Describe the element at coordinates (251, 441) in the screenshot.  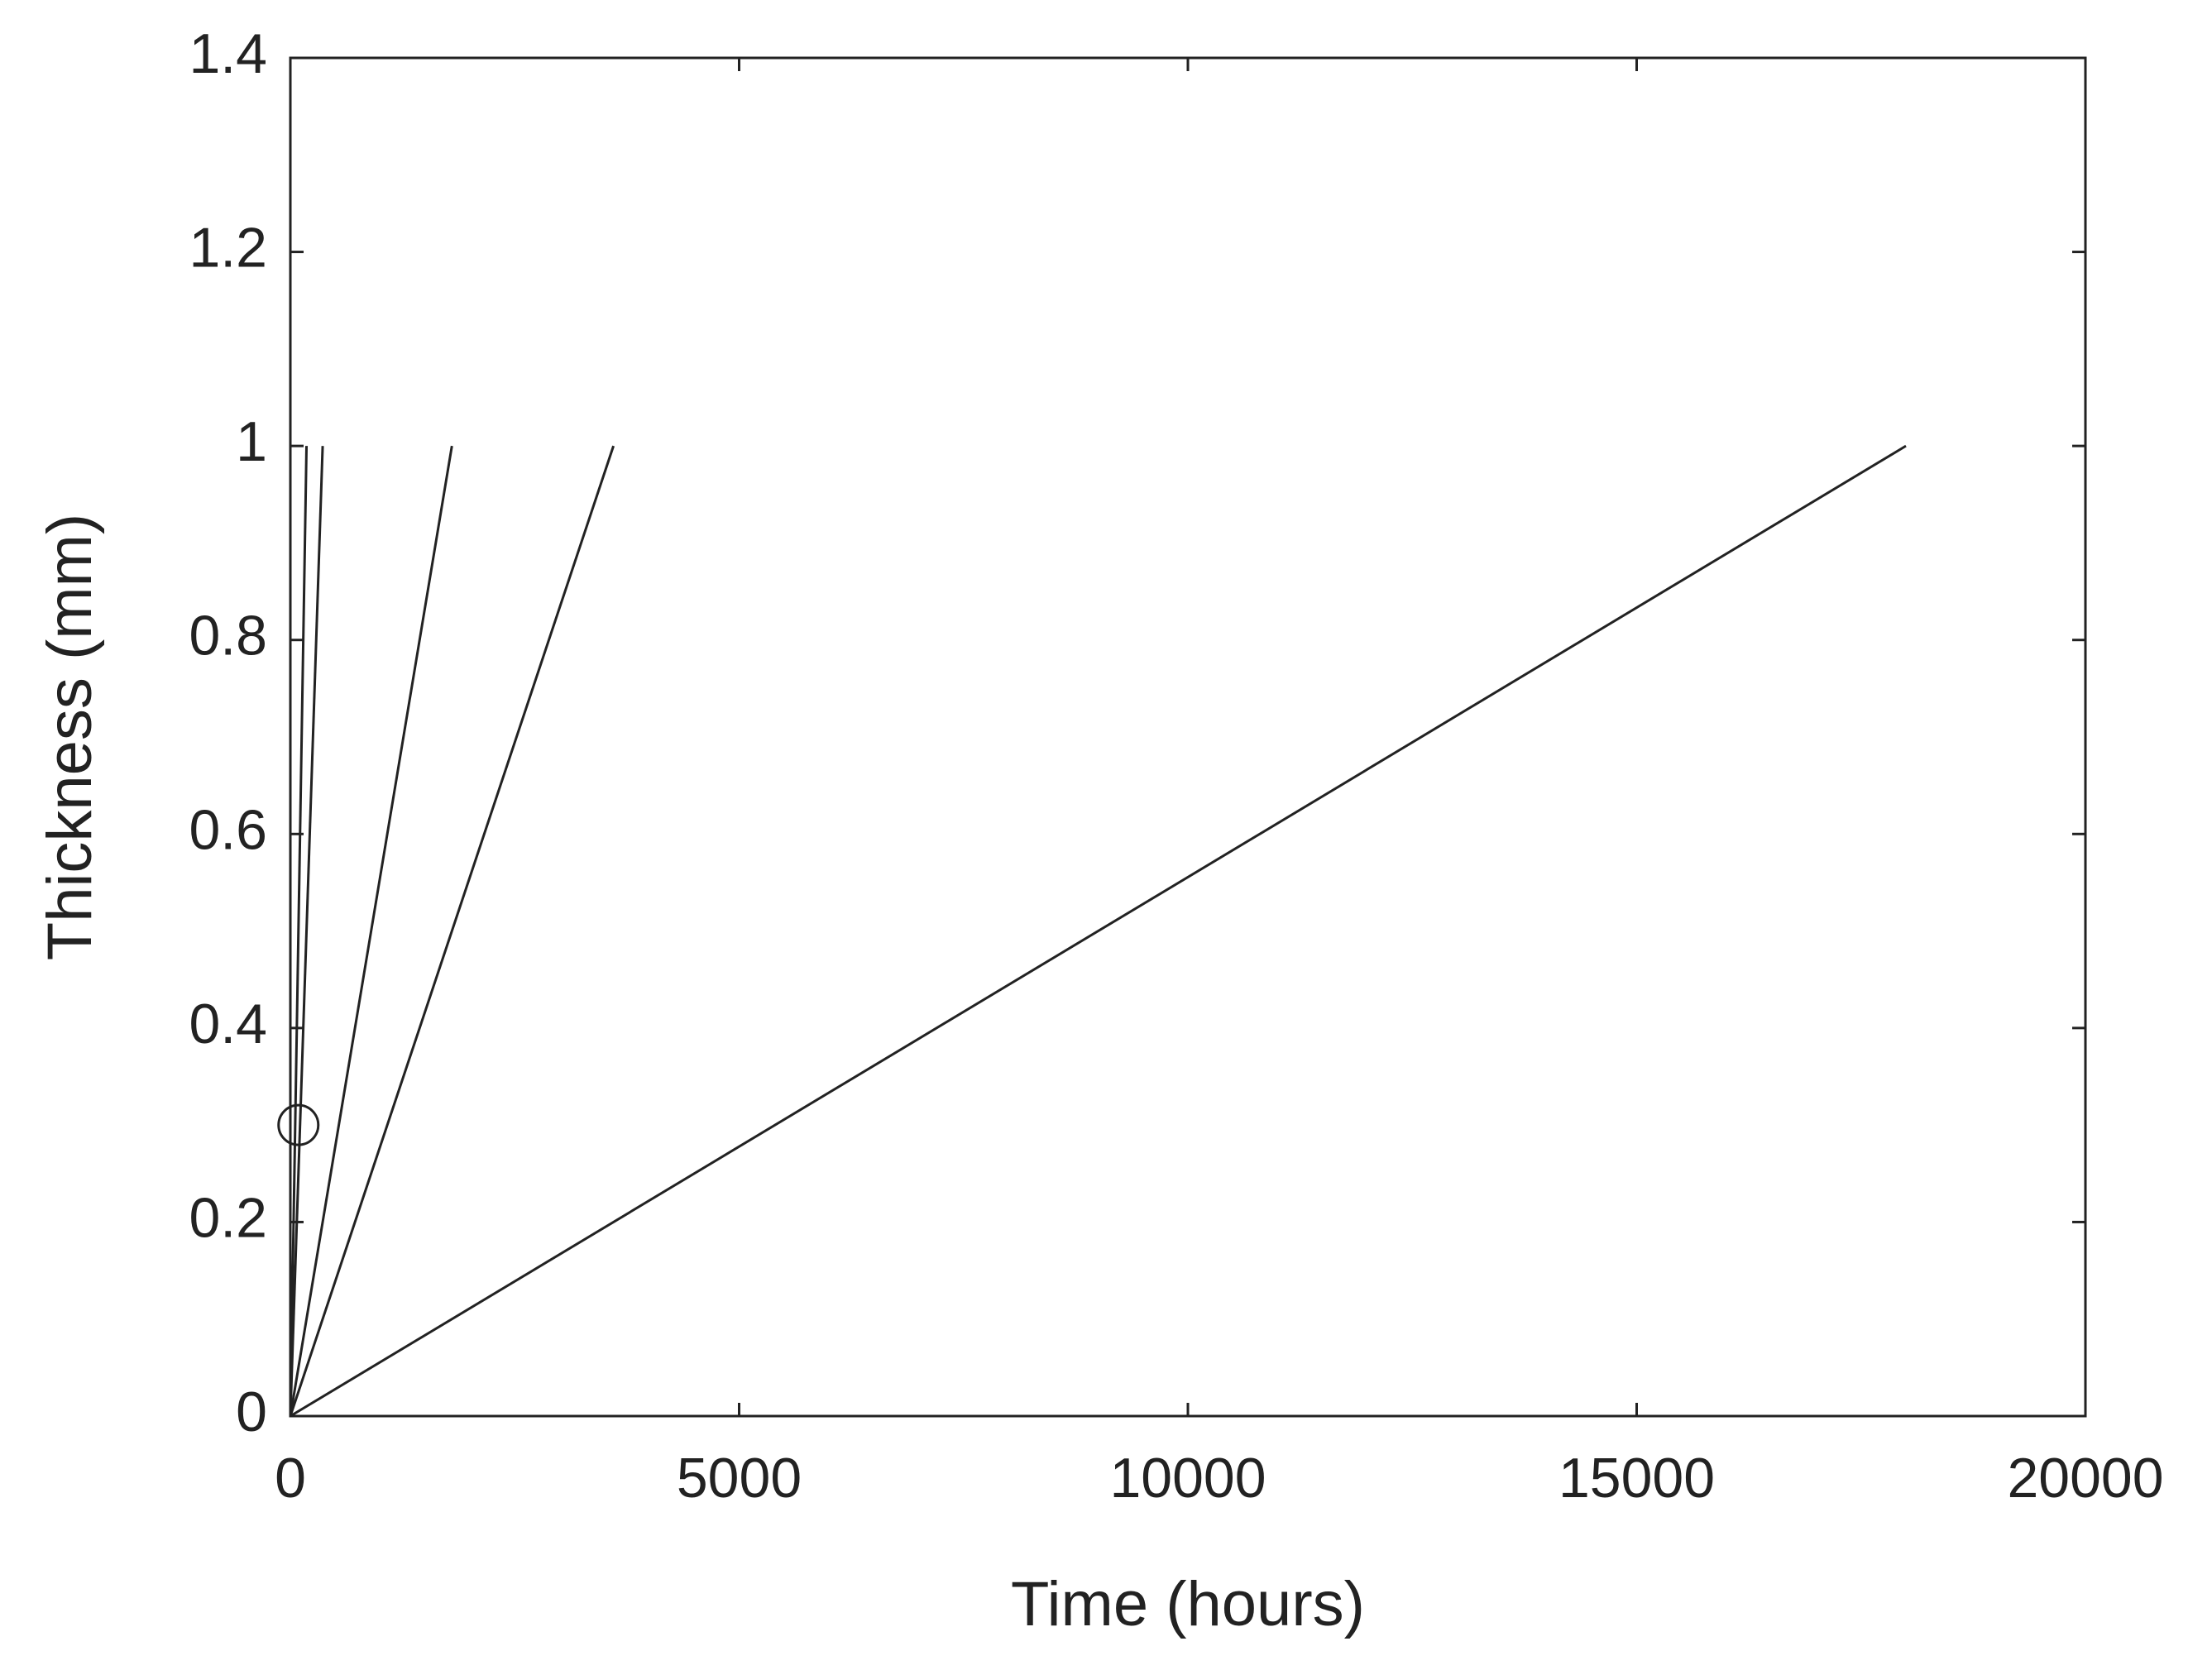
I see `y-tick-label: 1` at that location.